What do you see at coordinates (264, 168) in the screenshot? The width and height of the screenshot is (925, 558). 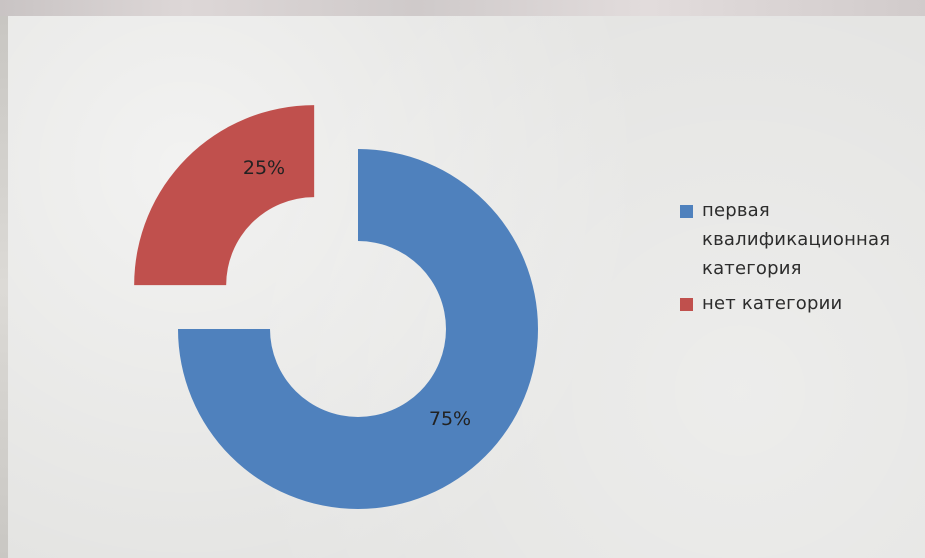 I see `data-label-no-category: 25%` at bounding box center [264, 168].